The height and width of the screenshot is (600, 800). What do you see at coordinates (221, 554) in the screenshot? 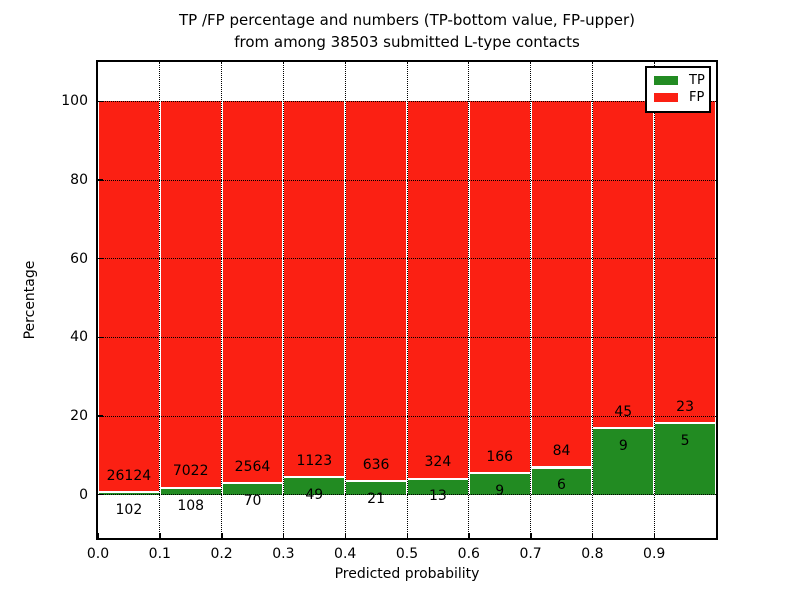
I see `x-tick-label: 0.2` at bounding box center [221, 554].